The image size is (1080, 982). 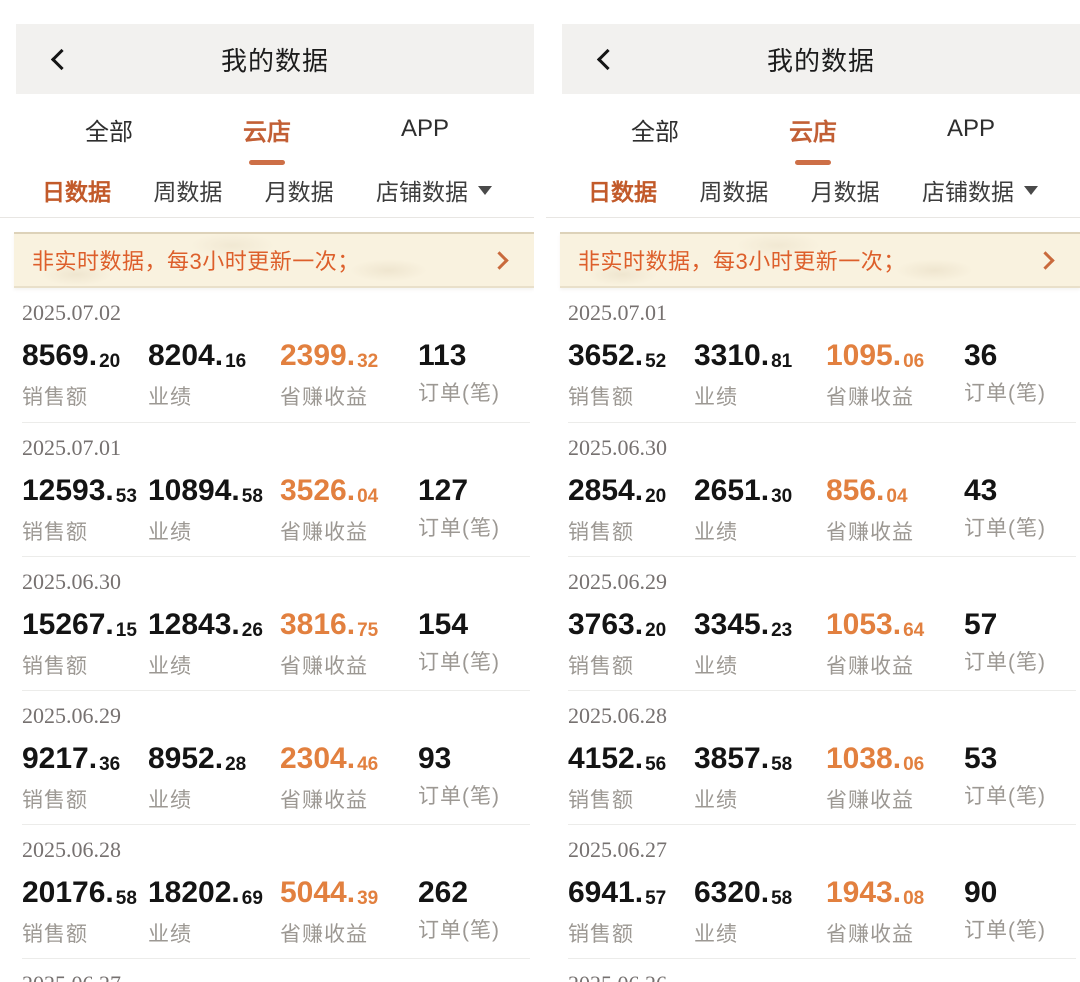 What do you see at coordinates (267, 225) in the screenshot?
I see `spacer` at bounding box center [267, 225].